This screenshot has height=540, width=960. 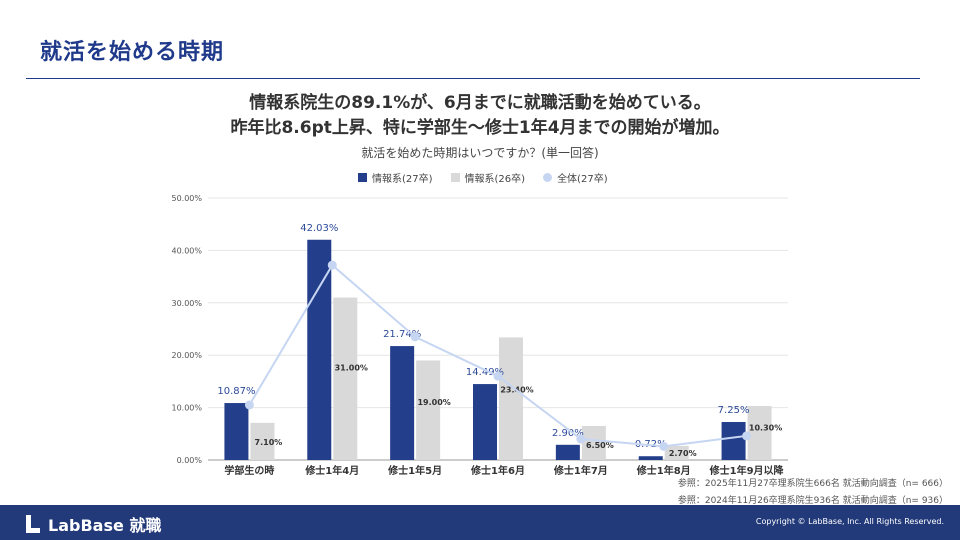 What do you see at coordinates (812, 501) in the screenshot?
I see `source-note-2: 参照：2024年11月26卒理系院生936名 就活動向調査（n= 936）` at bounding box center [812, 501].